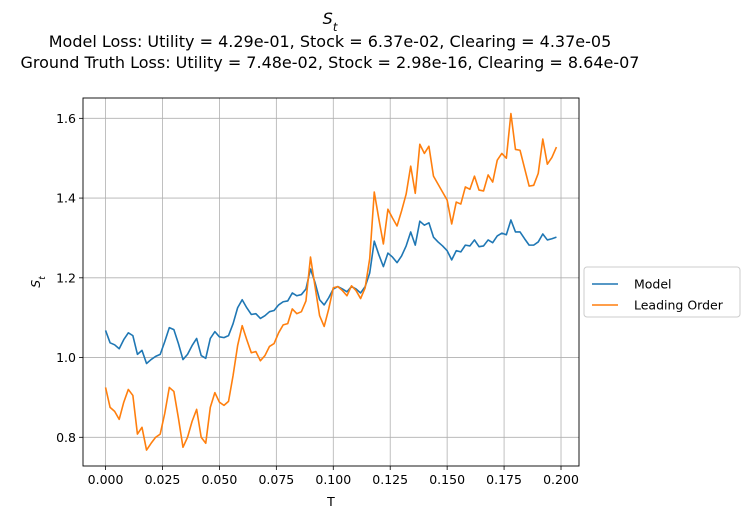 The height and width of the screenshot is (519, 748). Describe the element at coordinates (653, 284) in the screenshot. I see `legend-label-model: Model` at that location.